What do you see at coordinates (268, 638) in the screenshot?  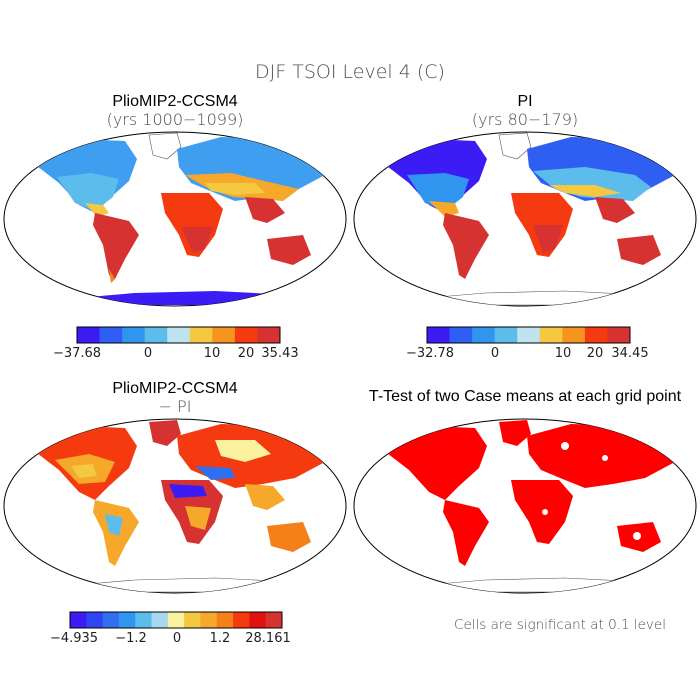 I see `colorbar-tick-label: 28.161` at bounding box center [268, 638].